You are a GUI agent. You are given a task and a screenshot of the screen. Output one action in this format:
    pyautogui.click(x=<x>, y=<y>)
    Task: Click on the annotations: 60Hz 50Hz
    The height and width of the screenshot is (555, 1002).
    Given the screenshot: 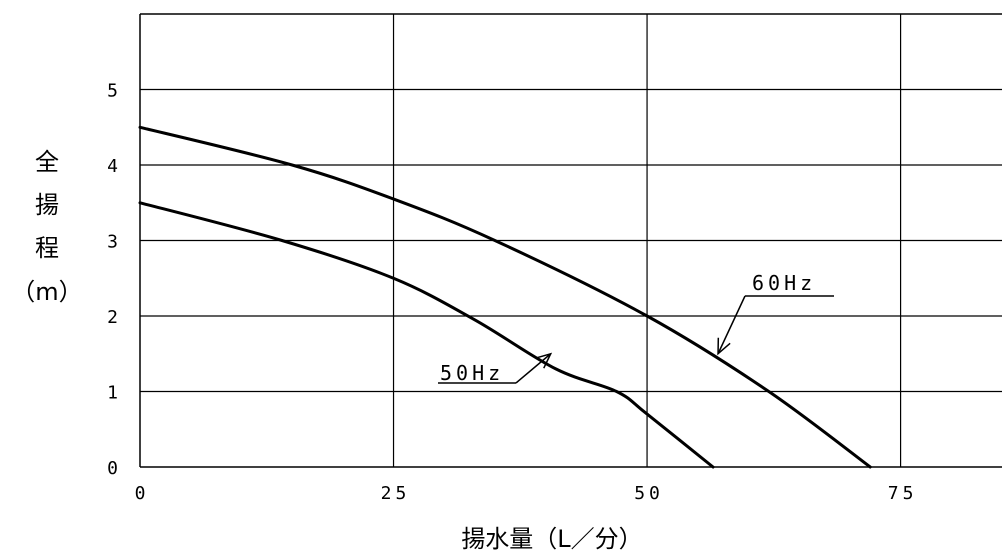 What is the action you would take?
    pyautogui.click(x=636, y=328)
    